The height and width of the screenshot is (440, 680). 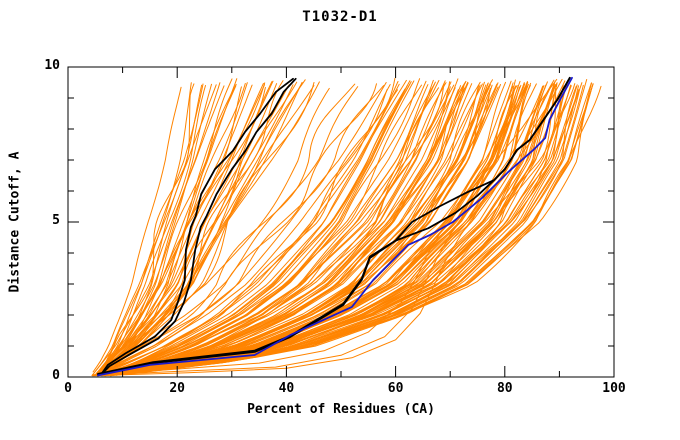 I want to click on x-tick-label: 40, so click(x=286, y=388).